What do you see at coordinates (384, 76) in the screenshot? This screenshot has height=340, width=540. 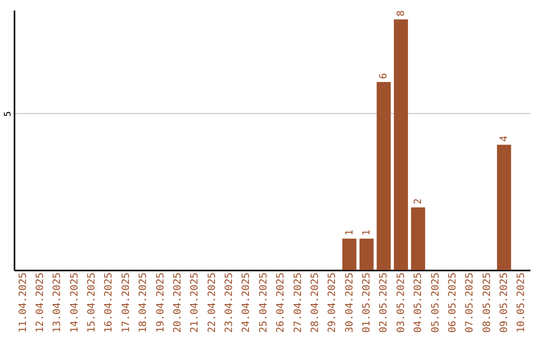 I see `data-label: 6` at bounding box center [384, 76].